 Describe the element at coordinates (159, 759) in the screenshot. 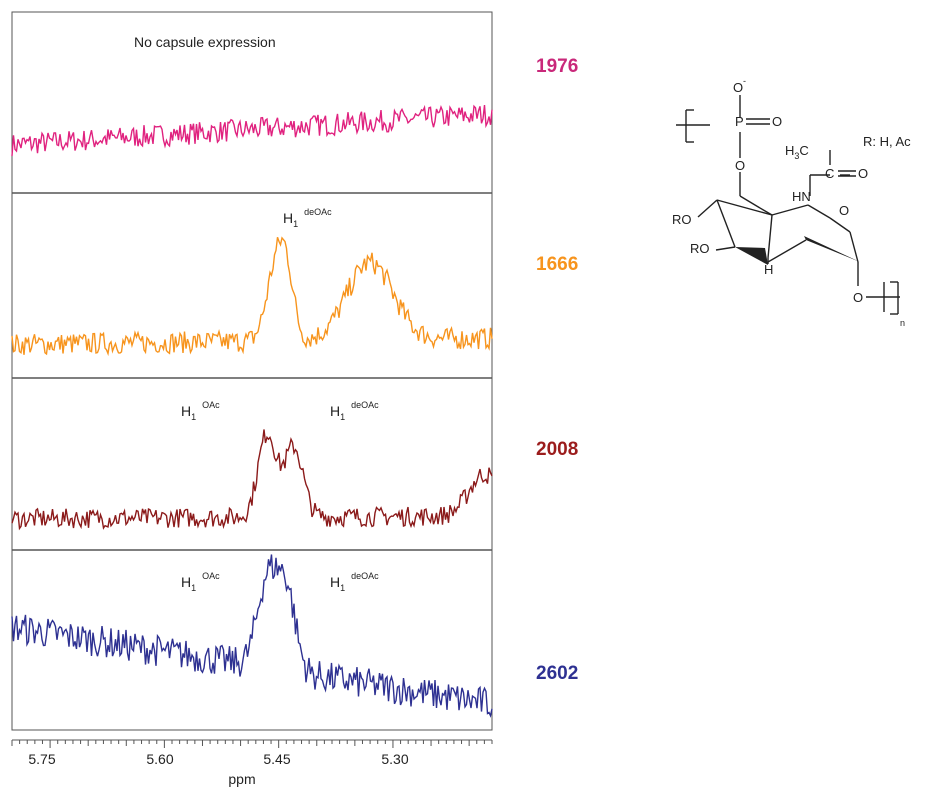

I see `x-tick-label: 5.60` at that location.